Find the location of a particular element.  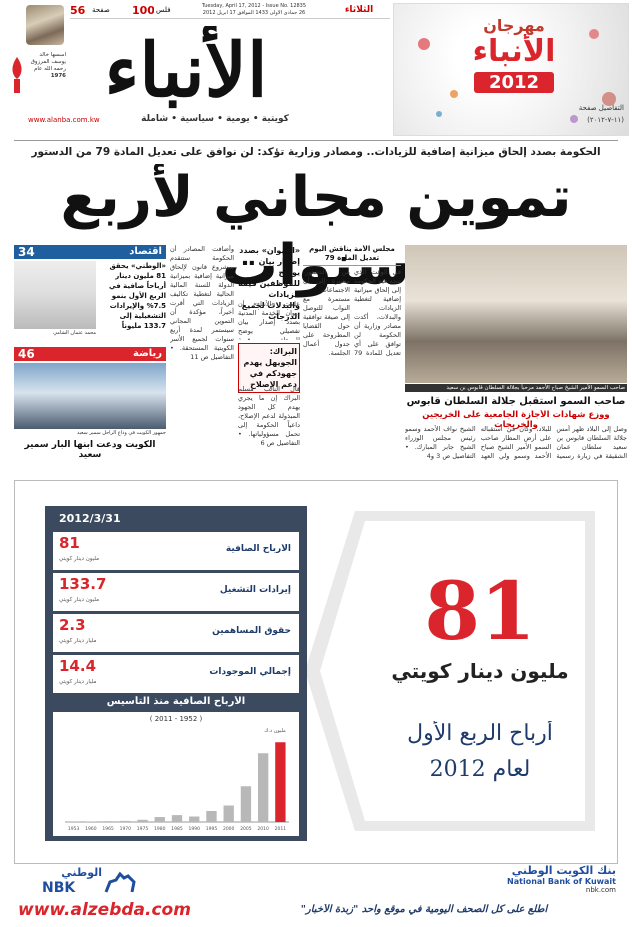

ad-tagline-2: لعام 2012 is located at coordinates (480, 769).